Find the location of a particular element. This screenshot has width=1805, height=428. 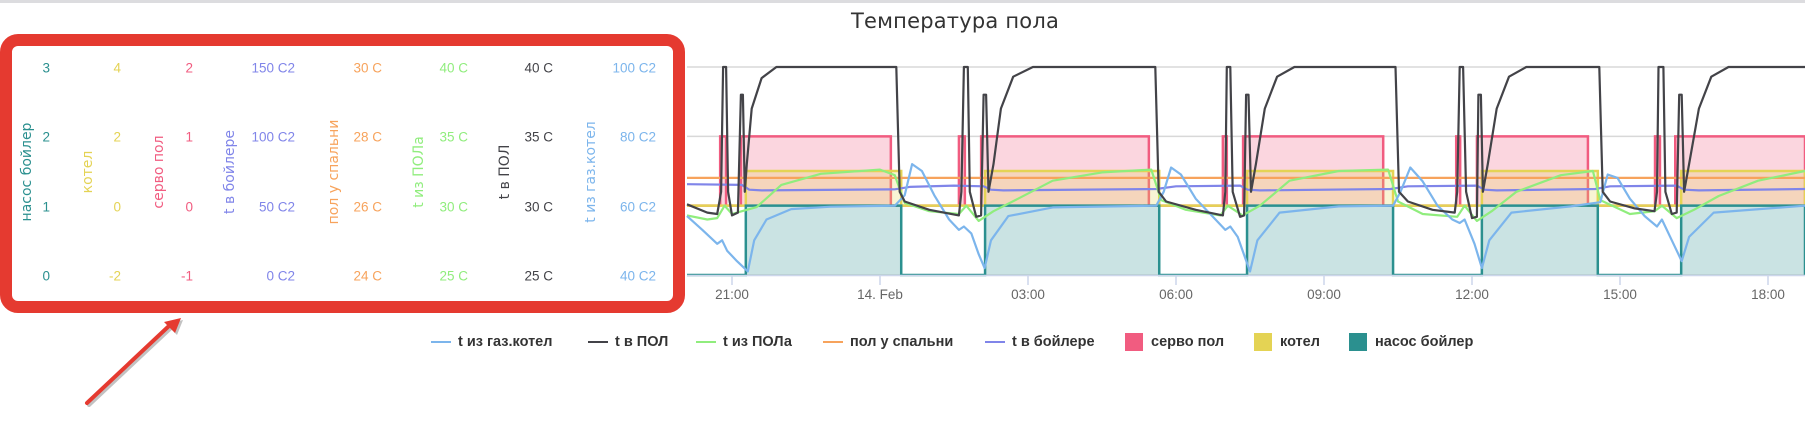

legend-label: t в бойлере is located at coordinates (1053, 342).